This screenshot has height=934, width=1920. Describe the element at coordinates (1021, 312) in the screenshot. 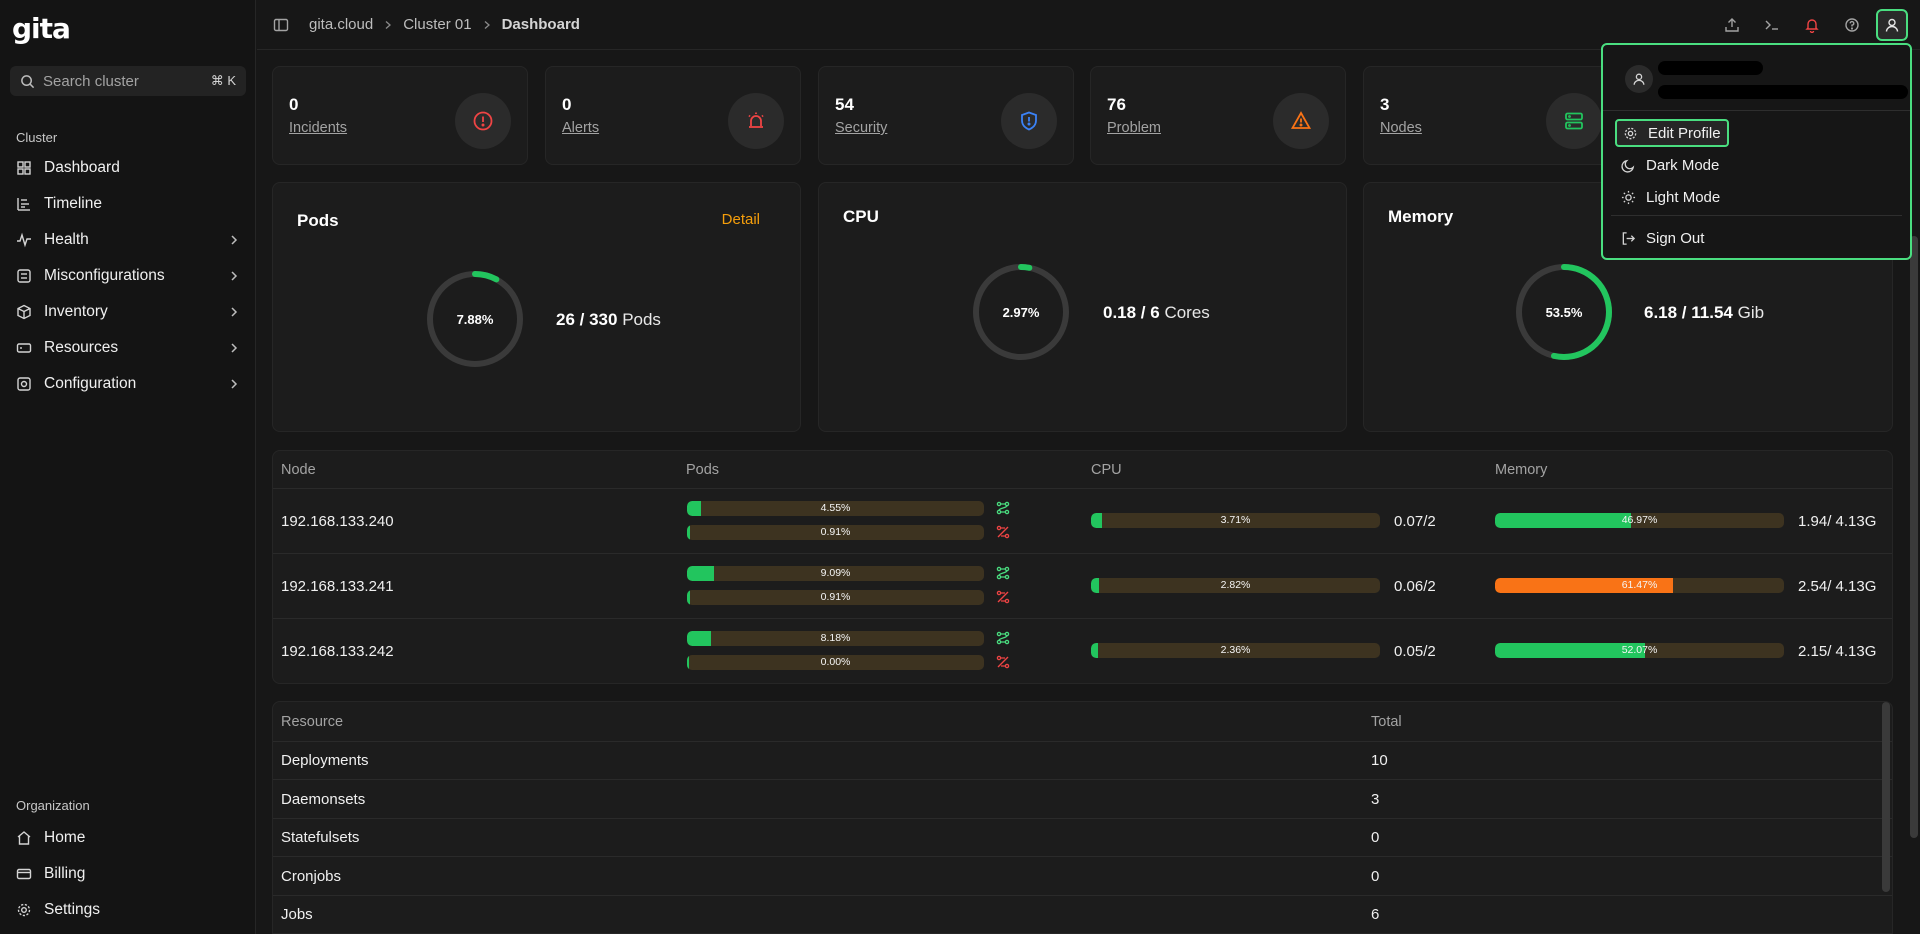

I see `cpu-percent: 2.97%` at that location.